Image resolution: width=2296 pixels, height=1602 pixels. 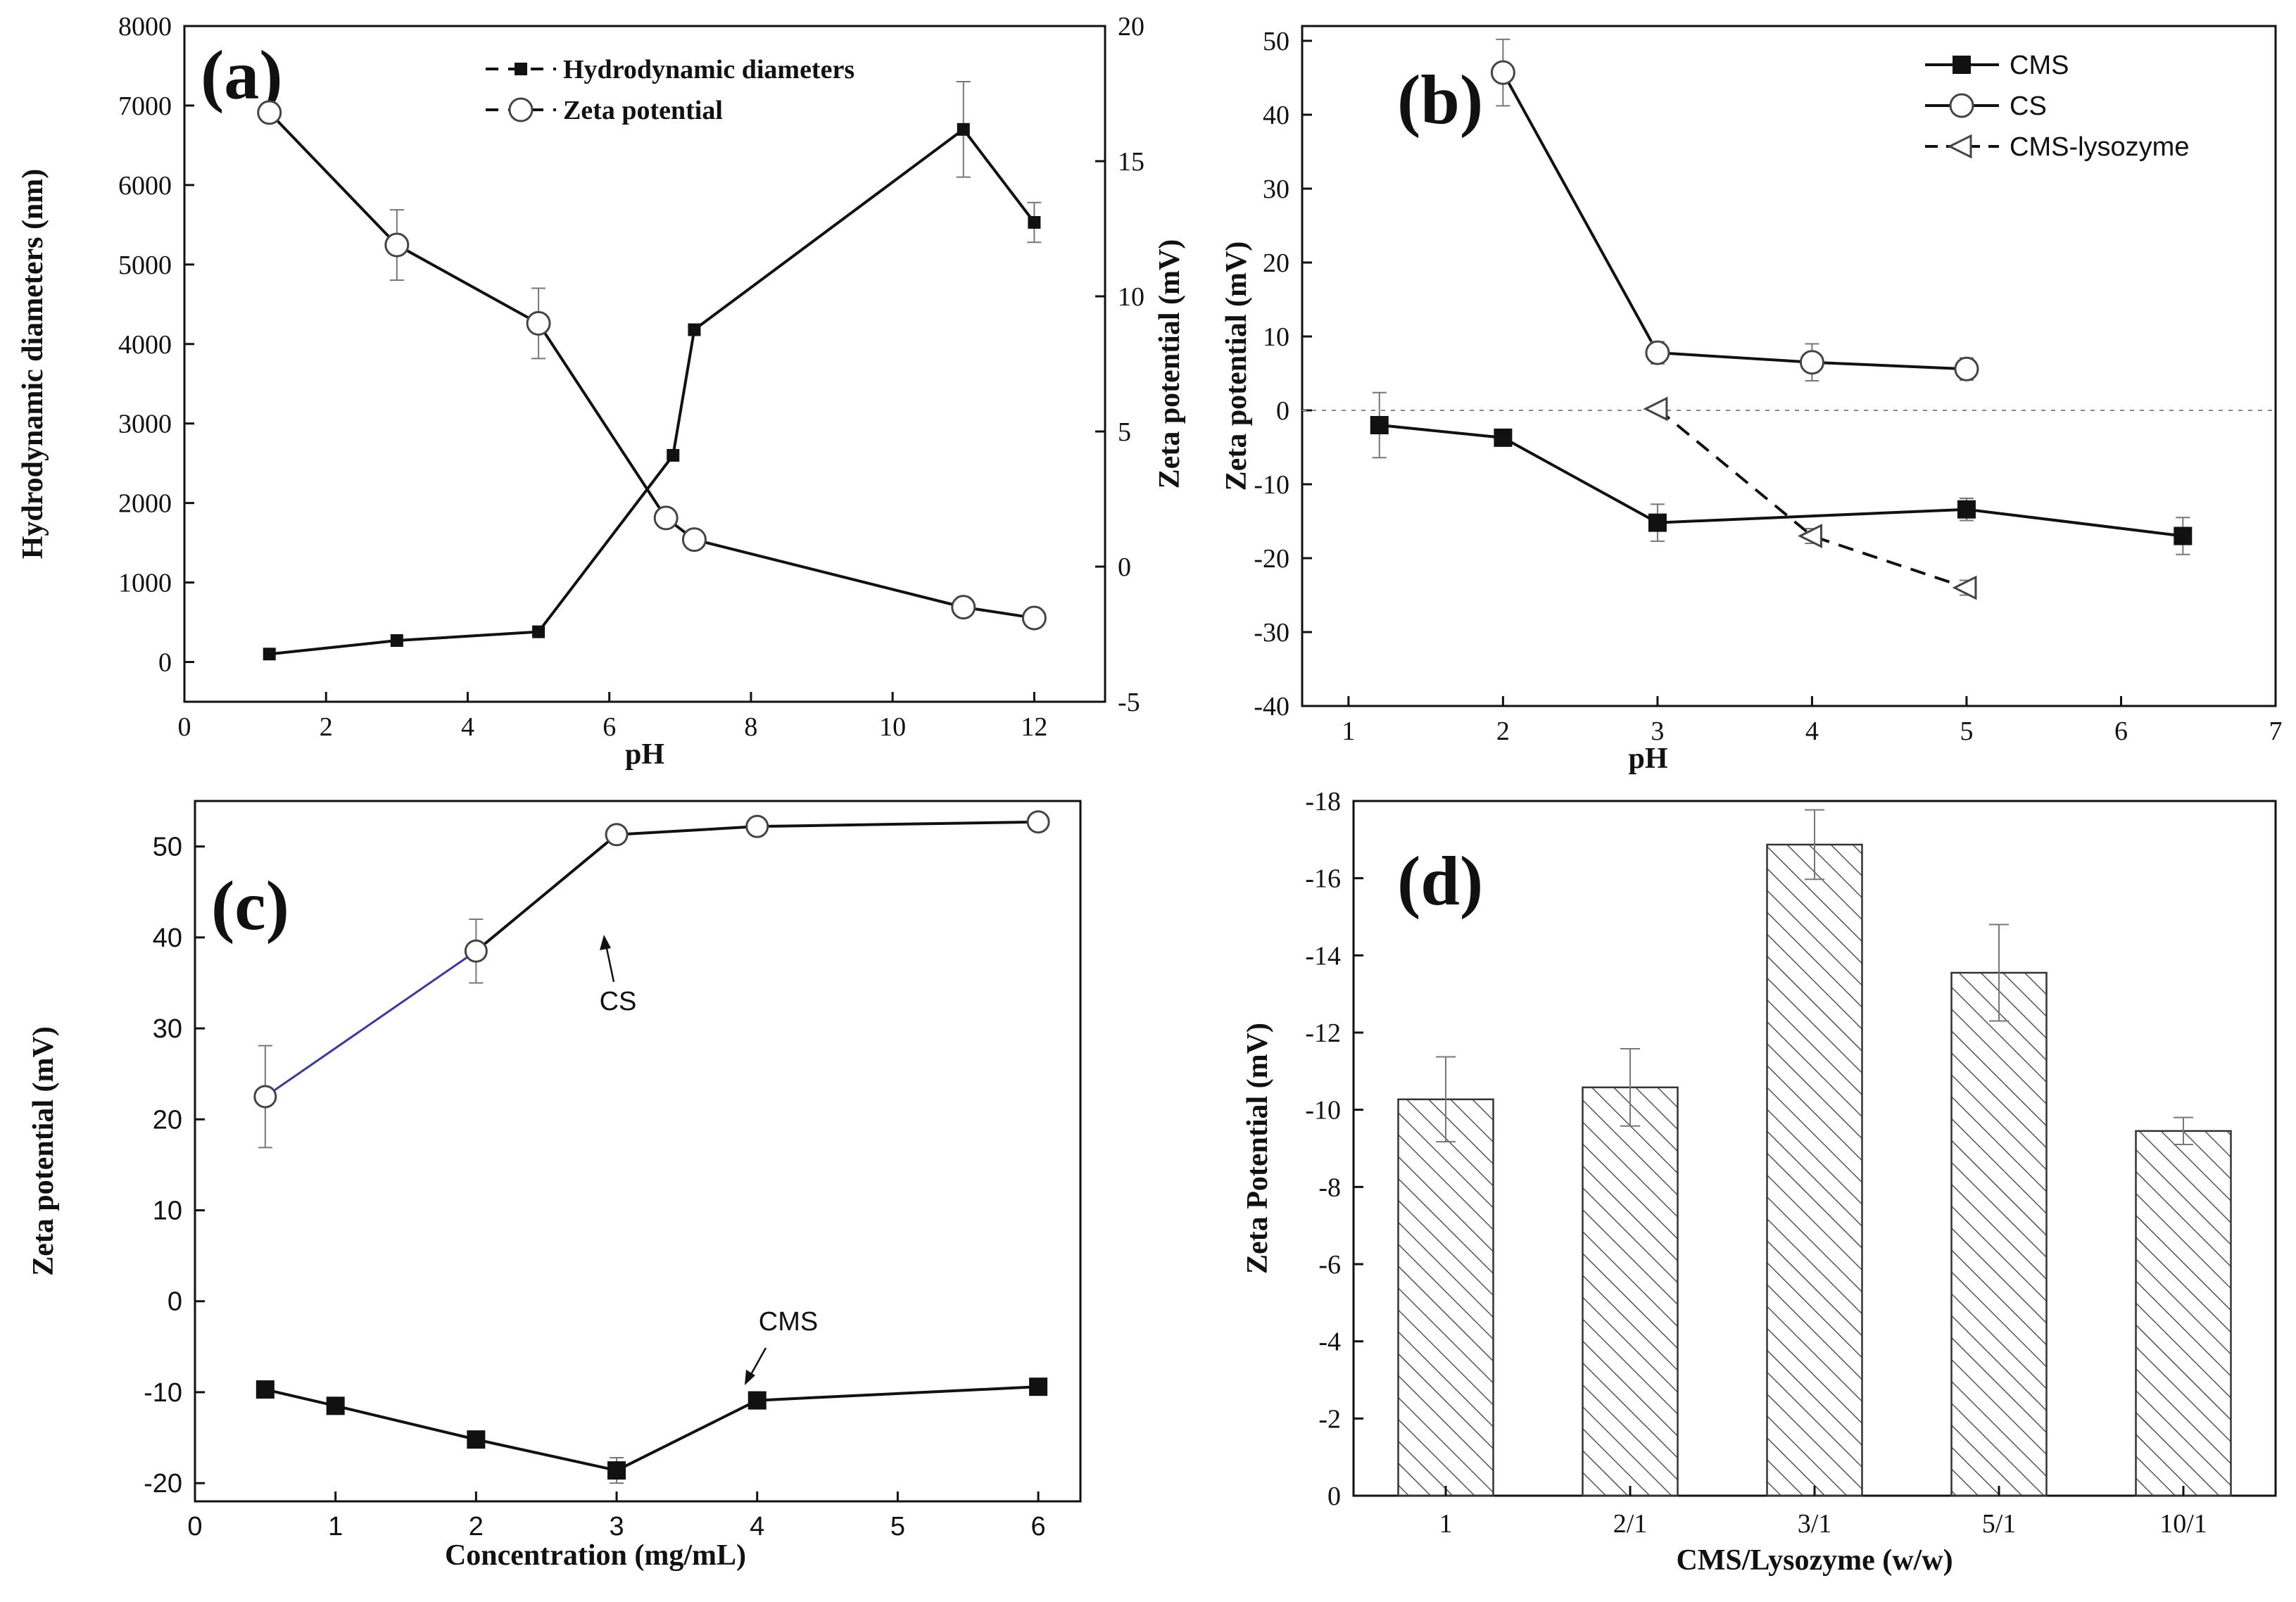 I want to click on panel-a-y2-tick-label: 20, so click(x=1131, y=27).